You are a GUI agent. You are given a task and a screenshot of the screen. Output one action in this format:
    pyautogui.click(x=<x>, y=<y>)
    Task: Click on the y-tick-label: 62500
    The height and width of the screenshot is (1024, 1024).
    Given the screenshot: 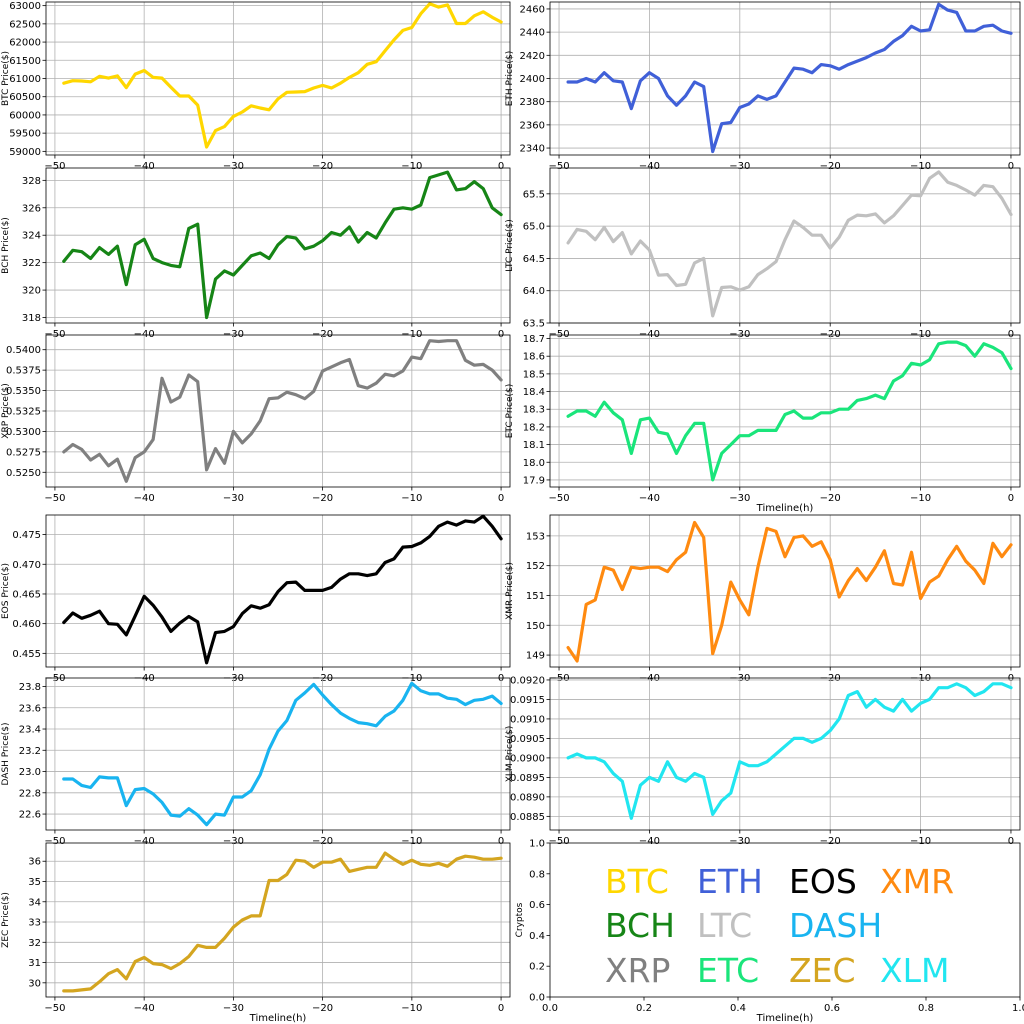 What is the action you would take?
    pyautogui.click(x=25, y=24)
    